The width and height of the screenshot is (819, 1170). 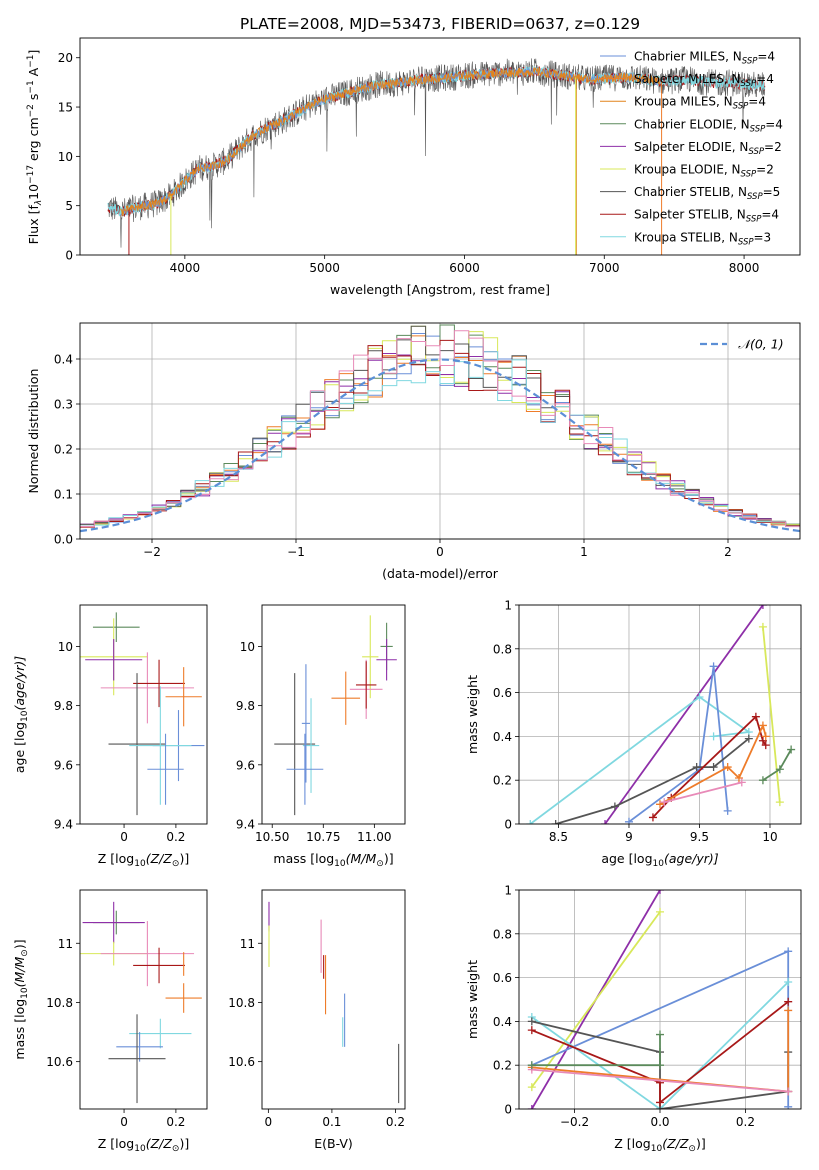 What do you see at coordinates (440, 289) in the screenshot?
I see `x-axis-label: wavelength [Angstrom, rest frame]` at bounding box center [440, 289].